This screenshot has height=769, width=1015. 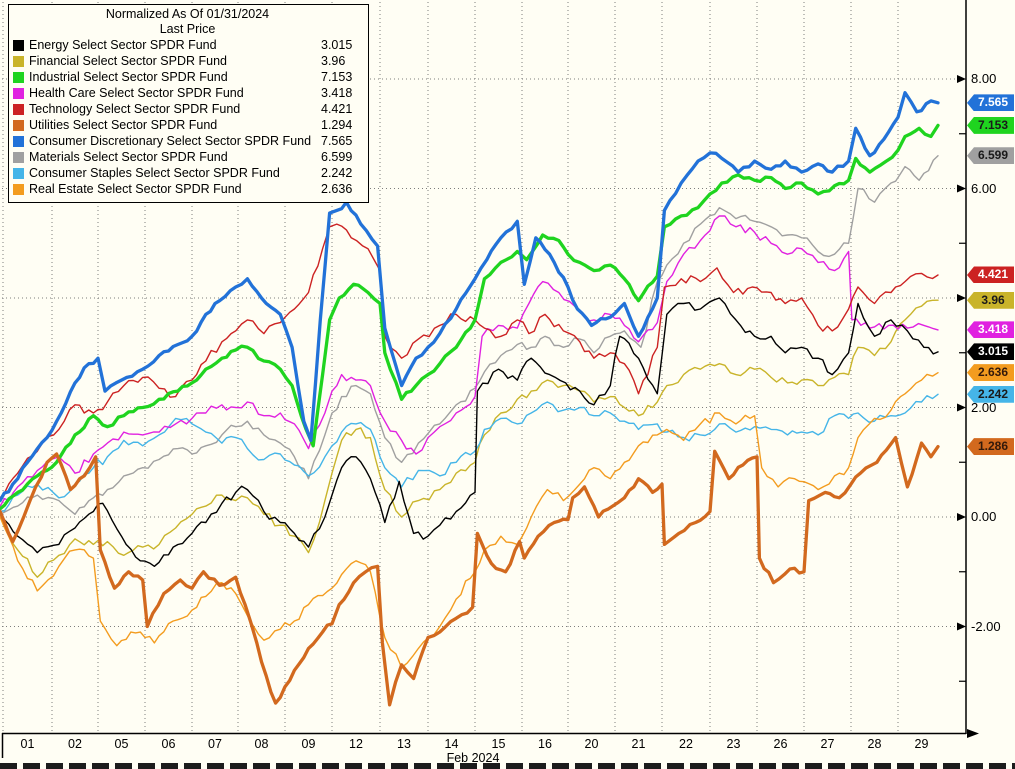 What do you see at coordinates (990, 352) in the screenshot?
I see `last-price-badge-energy: 3.015` at bounding box center [990, 352].